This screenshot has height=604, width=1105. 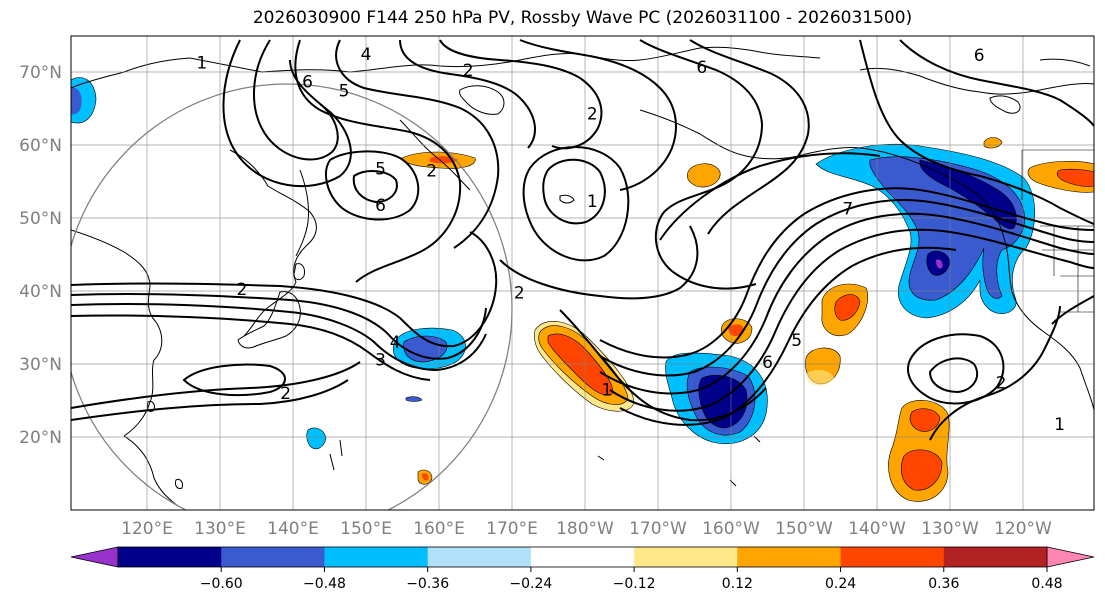 I want to click on lon-label-120w: 120°W, so click(x=1023, y=529).